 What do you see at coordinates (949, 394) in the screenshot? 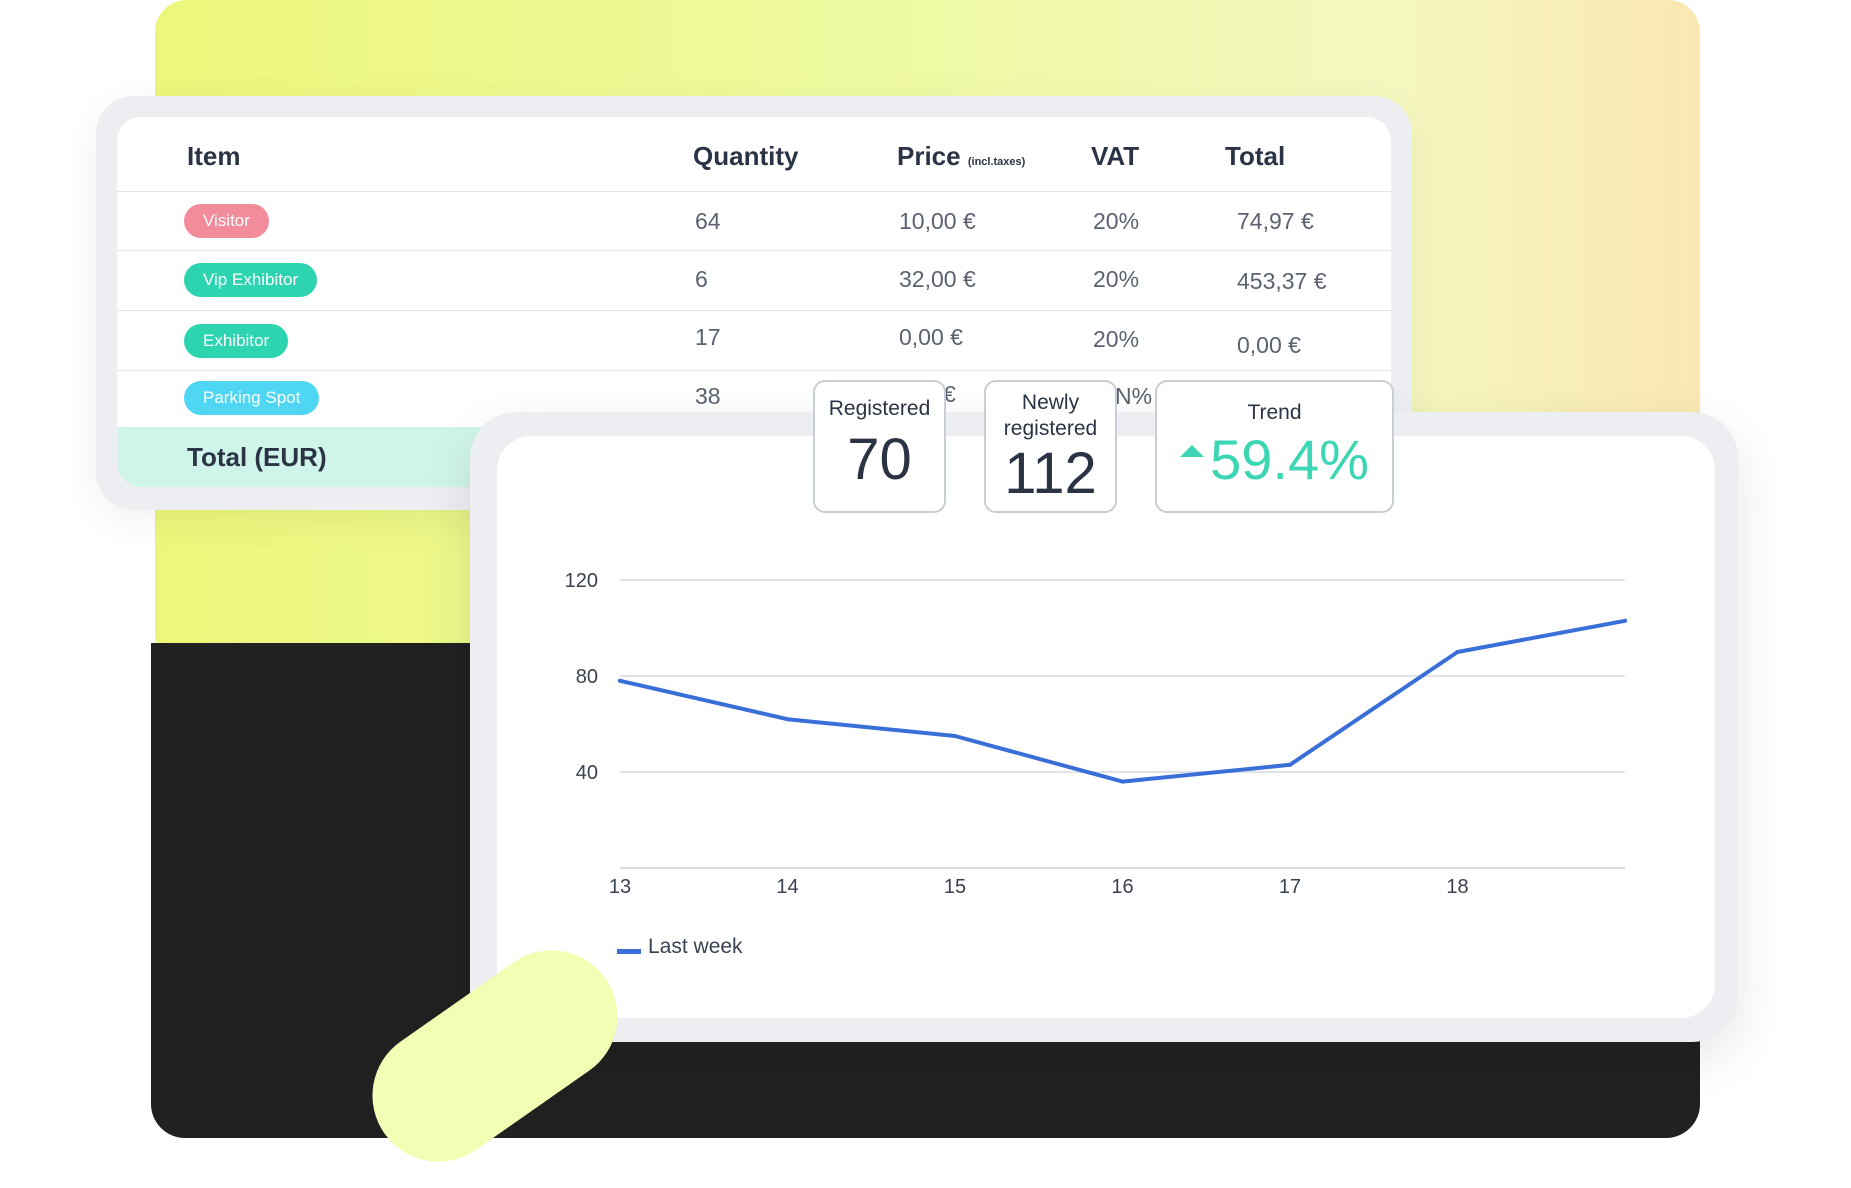
I see `price-cell: €` at bounding box center [949, 394].